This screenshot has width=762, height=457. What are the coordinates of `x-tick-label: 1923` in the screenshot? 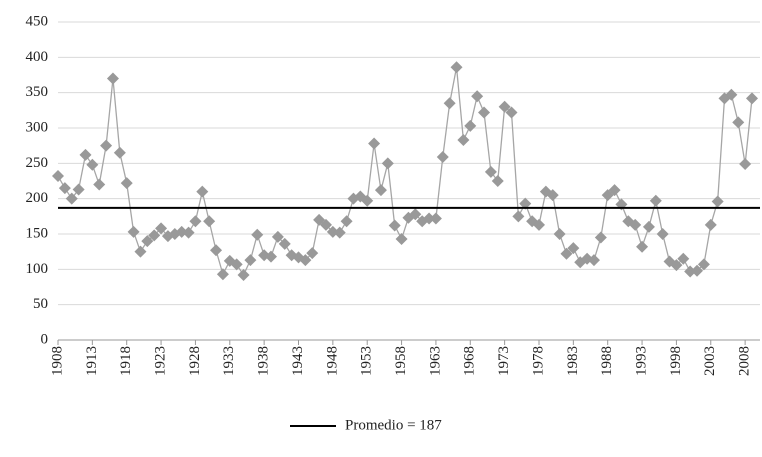 It's located at (161, 361).